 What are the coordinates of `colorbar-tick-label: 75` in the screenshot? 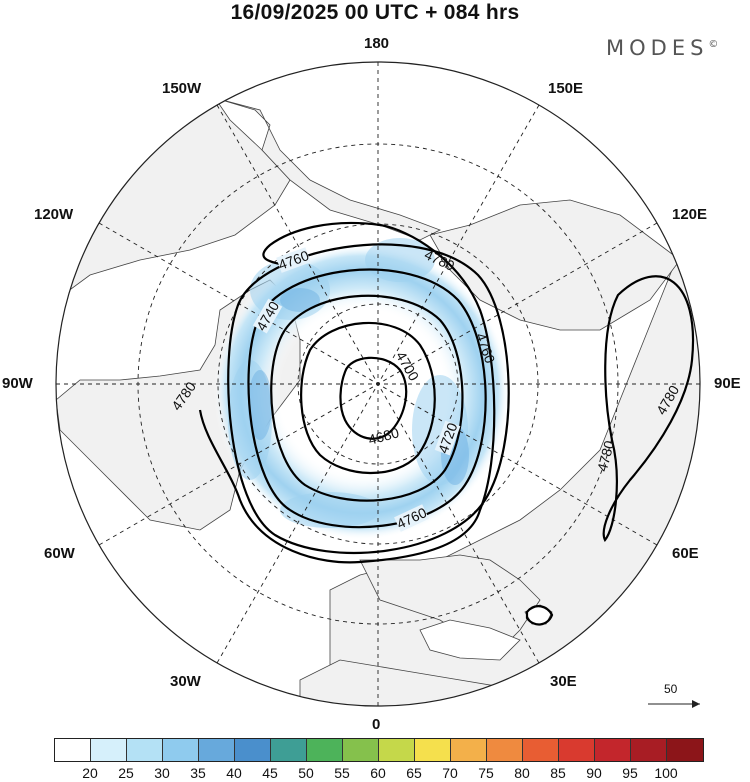 It's located at (486, 773).